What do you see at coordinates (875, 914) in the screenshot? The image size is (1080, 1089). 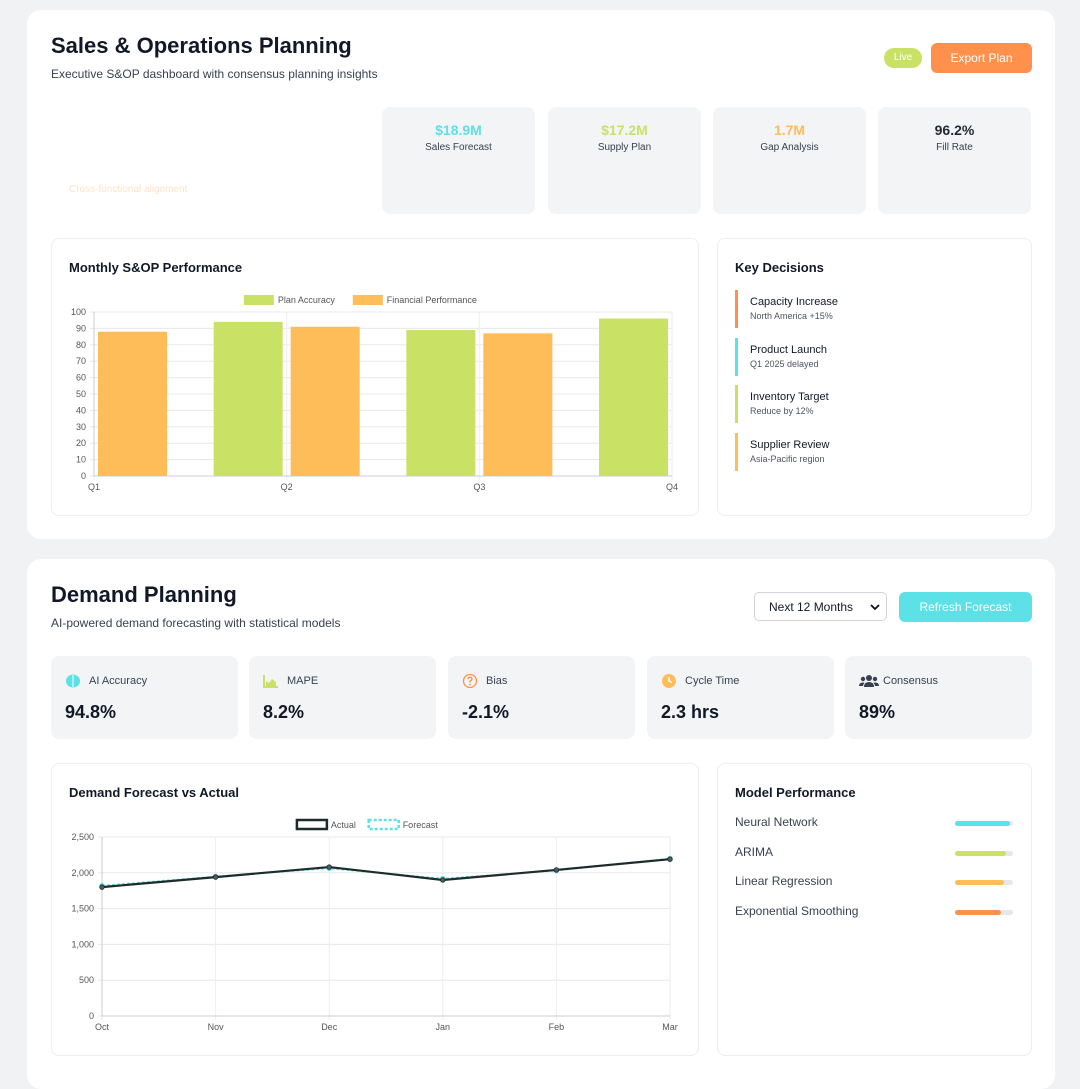 I see `model-row: Exponential Smoothing` at bounding box center [875, 914].